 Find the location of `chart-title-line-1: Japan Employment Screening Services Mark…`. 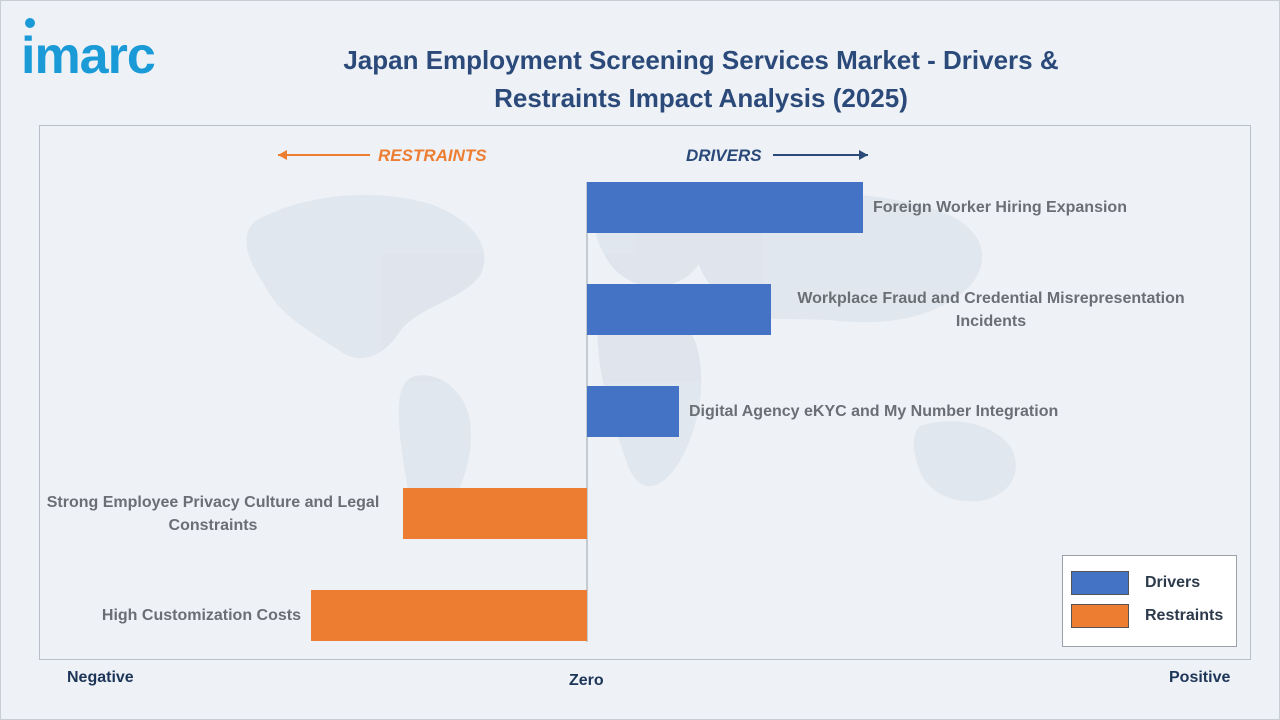

chart-title-line-1: Japan Employment Screening Services Mark… is located at coordinates (701, 60).